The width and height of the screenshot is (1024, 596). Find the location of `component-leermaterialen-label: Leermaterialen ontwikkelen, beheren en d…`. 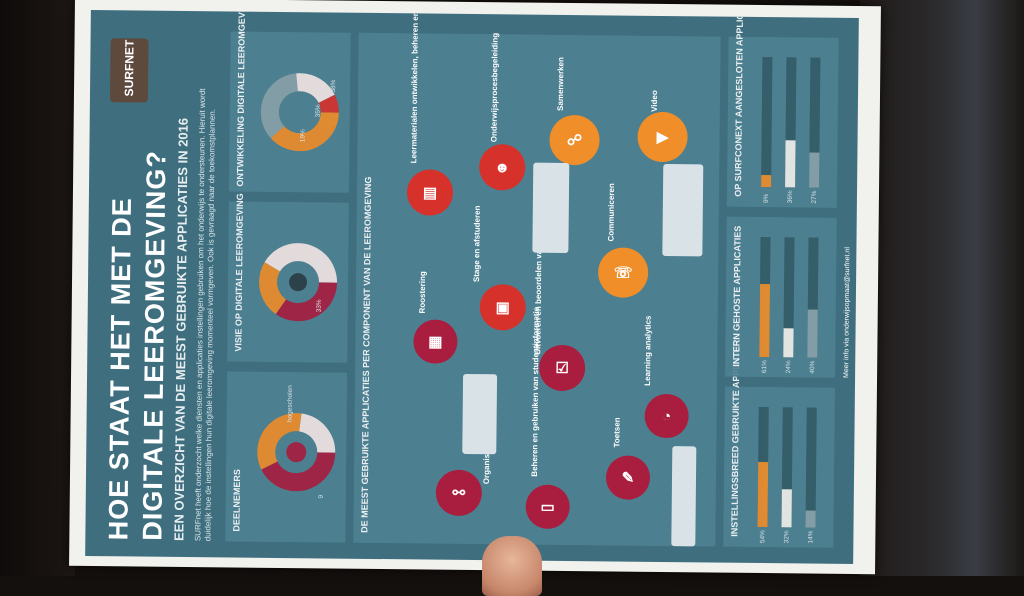

component-leermaterialen-label: Leermaterialen ontwikkelen, beheren en d… is located at coordinates (415, 86).